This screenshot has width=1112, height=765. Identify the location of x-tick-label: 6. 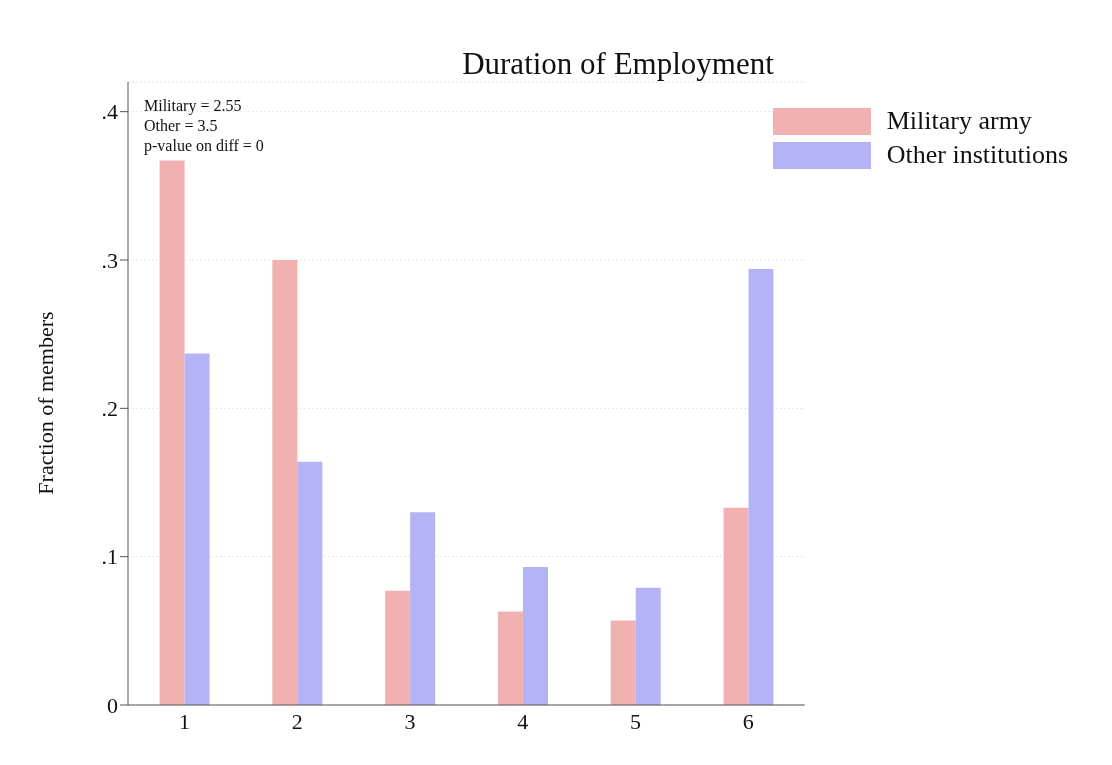
(748, 721).